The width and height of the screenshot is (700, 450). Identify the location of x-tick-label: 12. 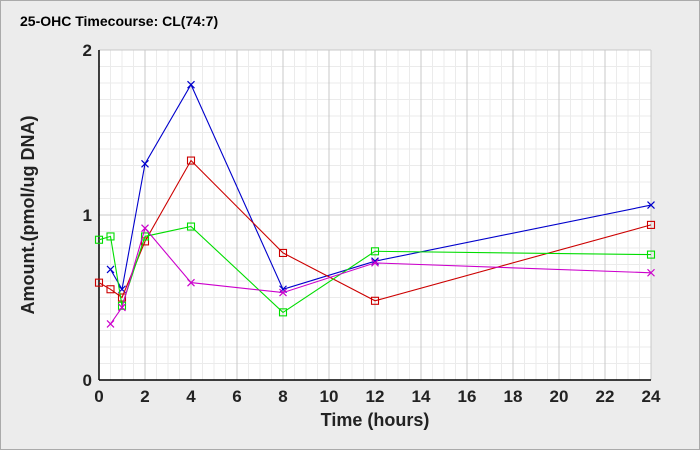
(375, 396).